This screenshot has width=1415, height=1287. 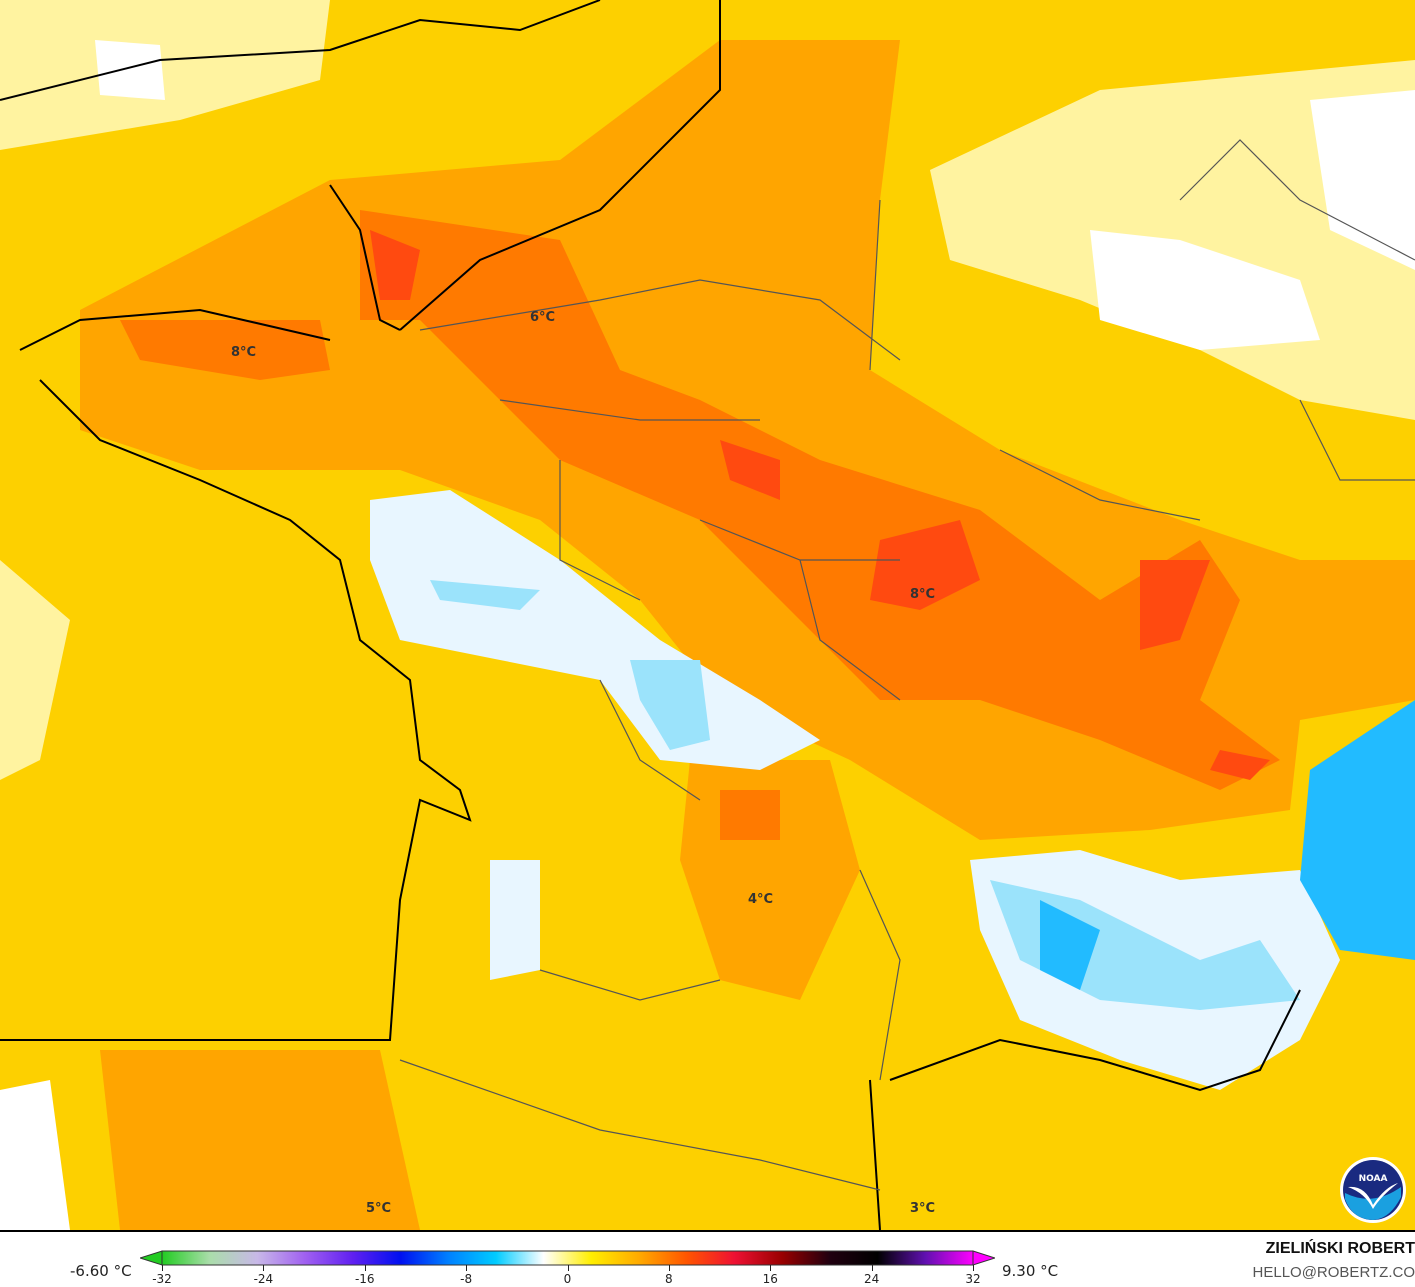 What do you see at coordinates (761, 899) in the screenshot?
I see `contour-label: 4°C` at bounding box center [761, 899].